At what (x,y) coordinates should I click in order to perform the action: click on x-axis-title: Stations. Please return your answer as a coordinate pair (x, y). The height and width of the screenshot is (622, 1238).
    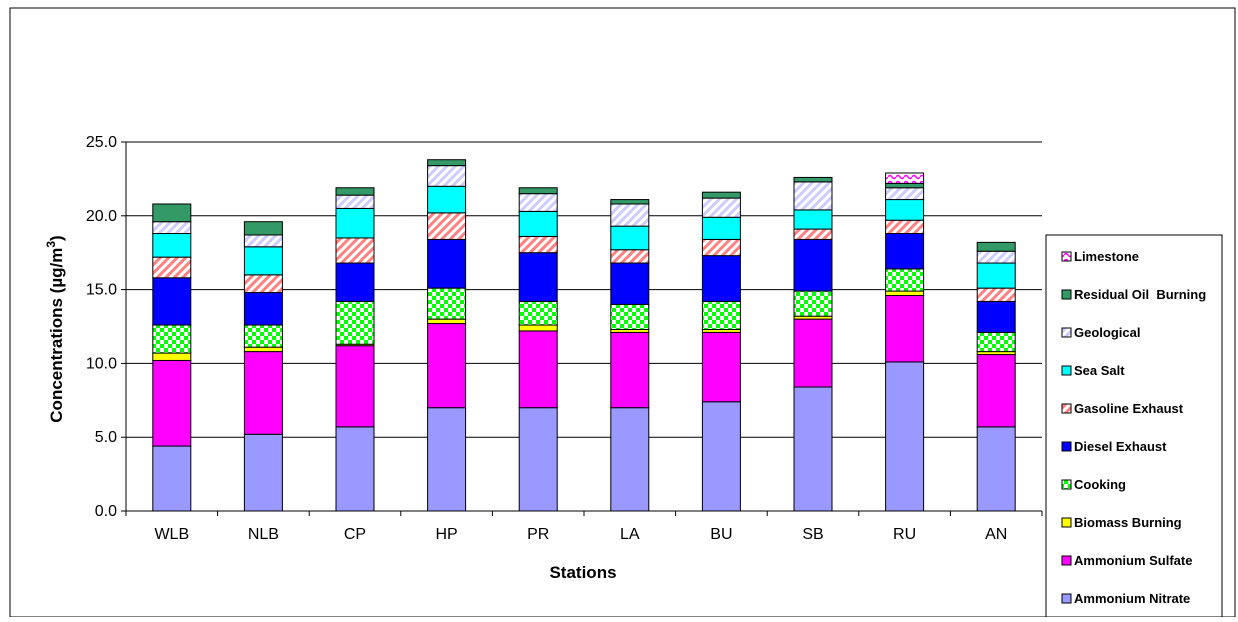
    Looking at the image, I should click on (582, 572).